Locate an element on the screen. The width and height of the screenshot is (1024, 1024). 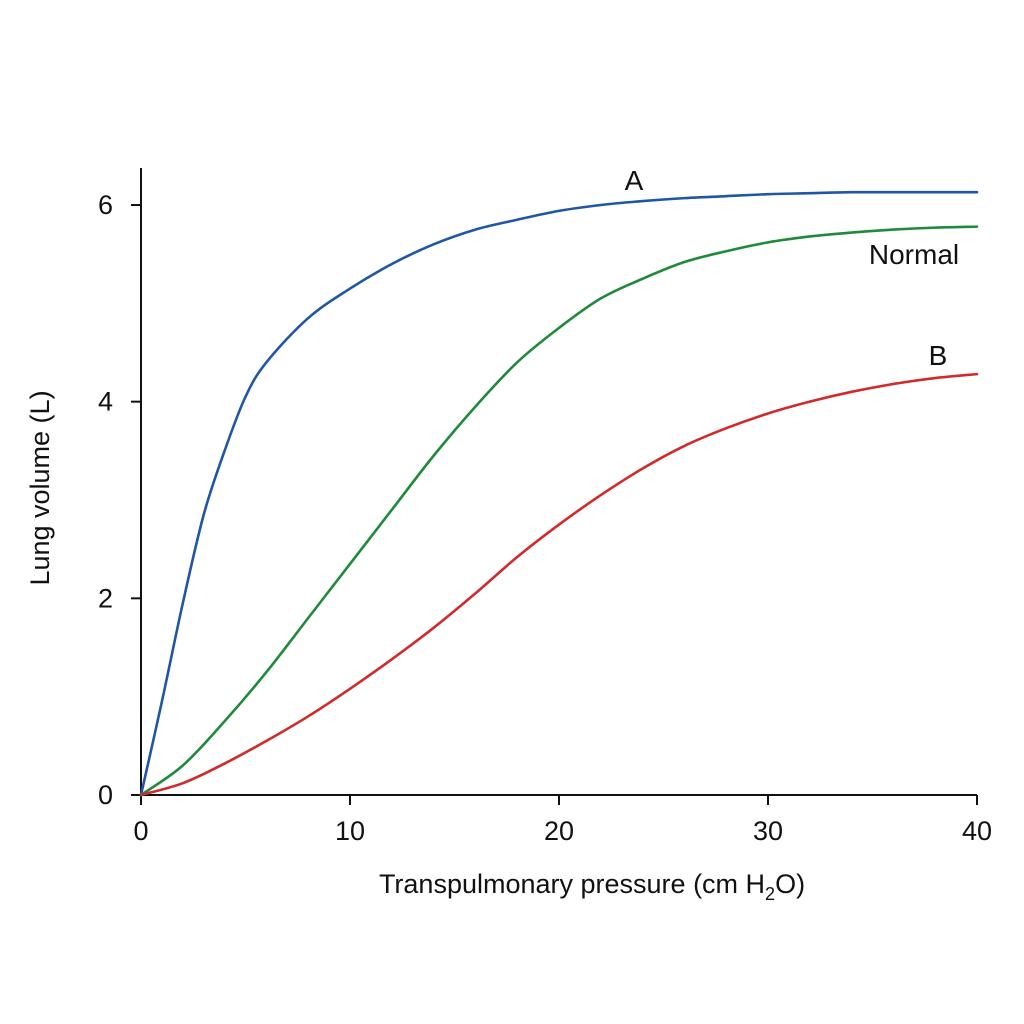
x-axis-title-suffix: O) is located at coordinates (790, 884).